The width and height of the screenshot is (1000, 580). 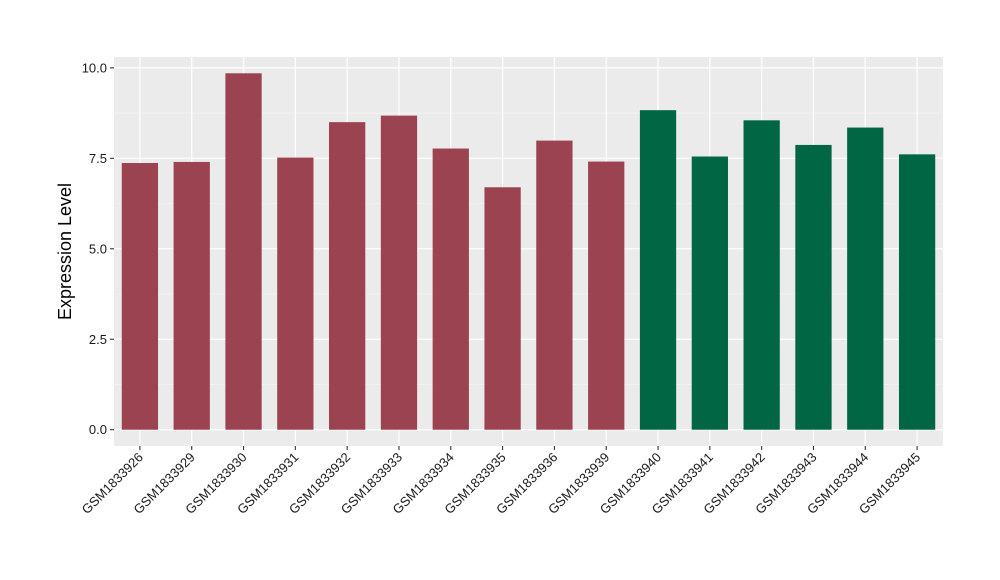 I want to click on bar-gsm1833926, so click(x=140, y=296).